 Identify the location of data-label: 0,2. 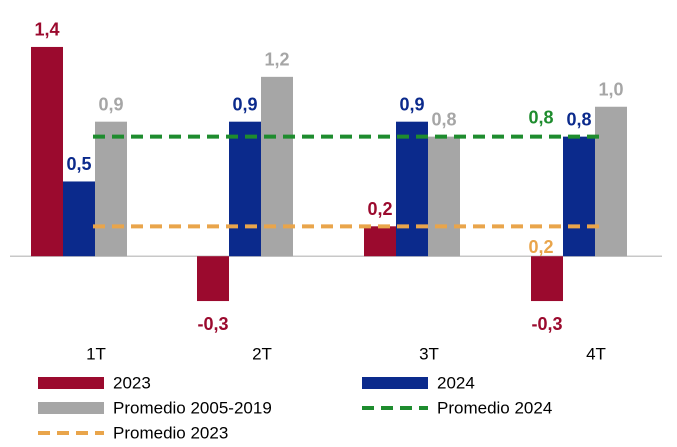
(379, 209).